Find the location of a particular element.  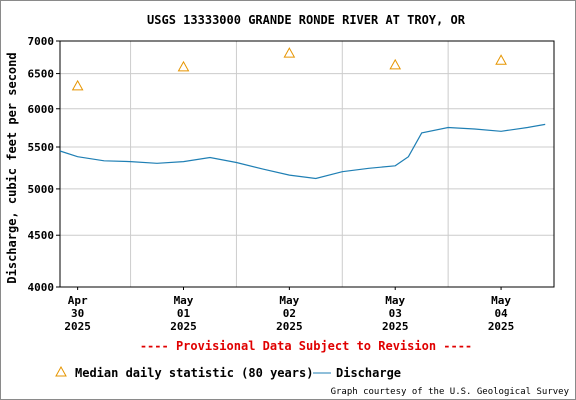

x-tick-label: 04 is located at coordinates (501, 313).